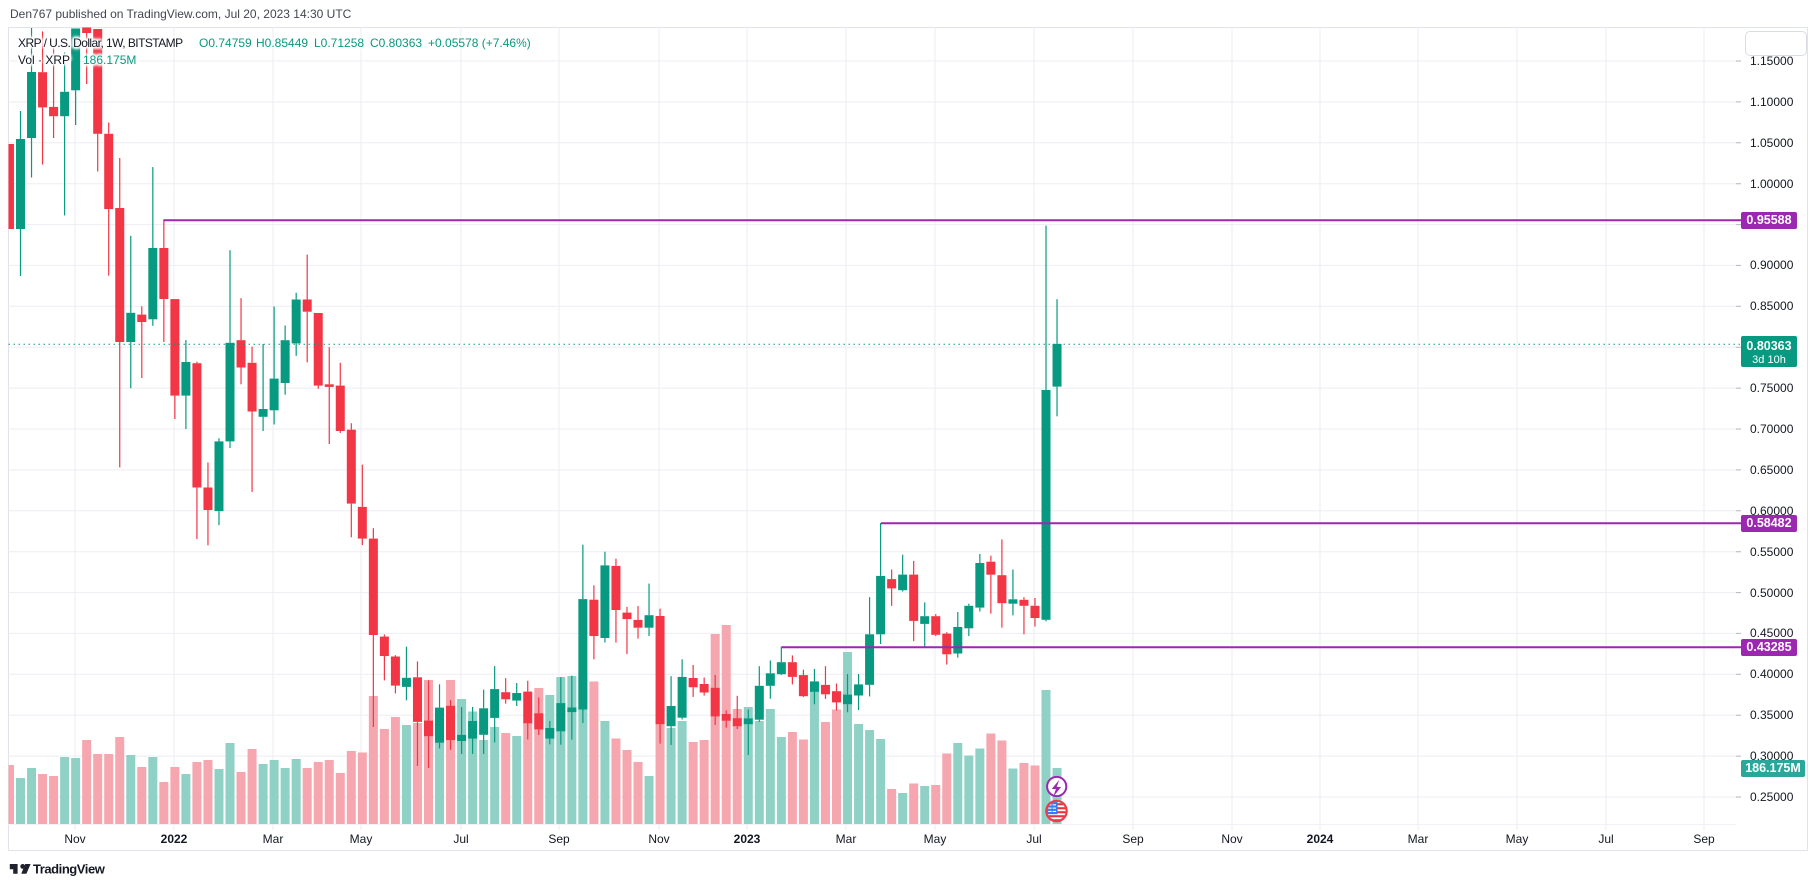  Describe the element at coordinates (69, 869) in the screenshot. I see `svg-text: TradingView` at that location.